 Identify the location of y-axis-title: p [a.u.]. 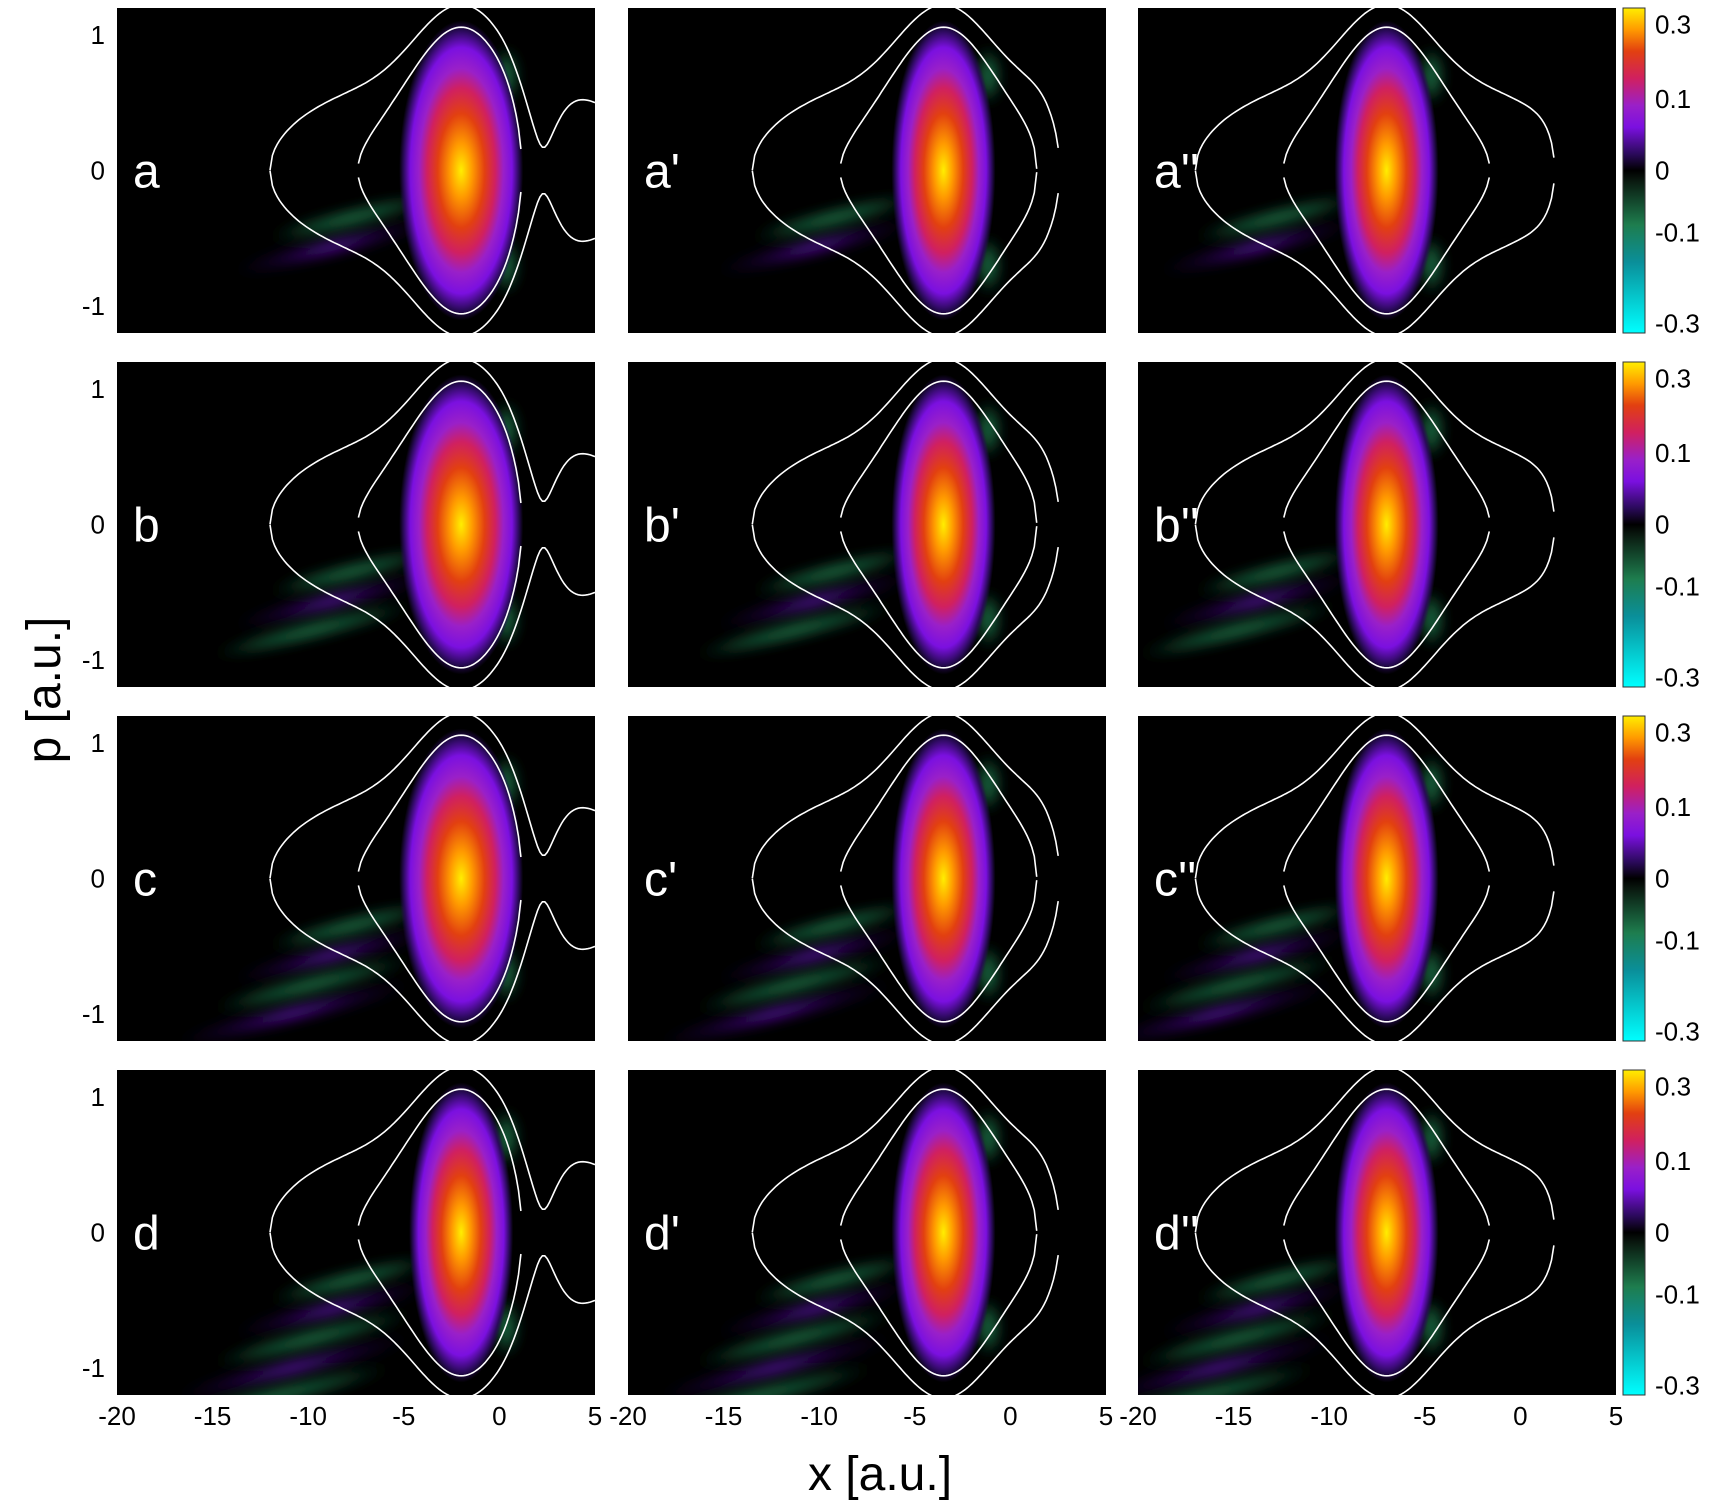
(44, 690).